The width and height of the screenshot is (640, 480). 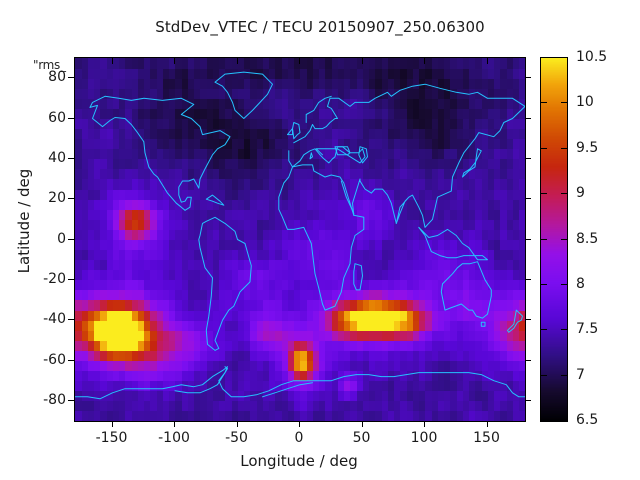 I want to click on y-tick-label: 40, so click(x=57, y=157).